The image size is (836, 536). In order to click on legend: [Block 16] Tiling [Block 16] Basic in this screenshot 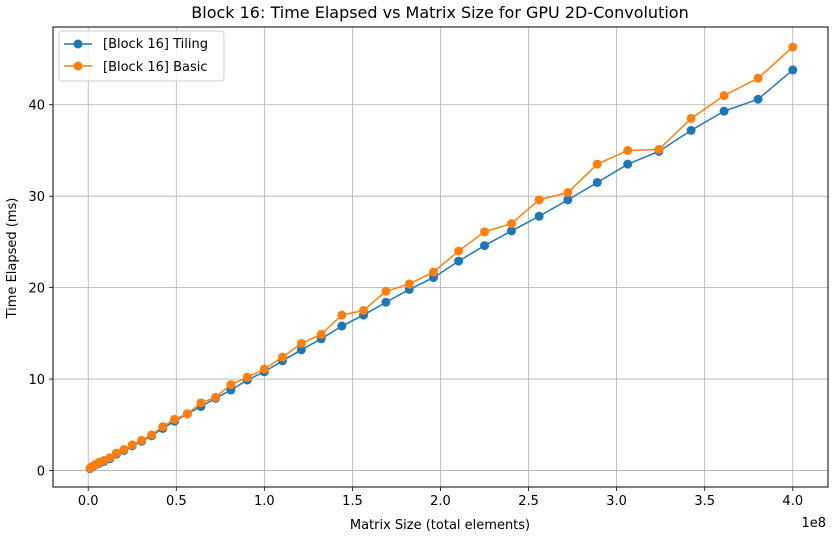, I will do `click(141, 56)`.